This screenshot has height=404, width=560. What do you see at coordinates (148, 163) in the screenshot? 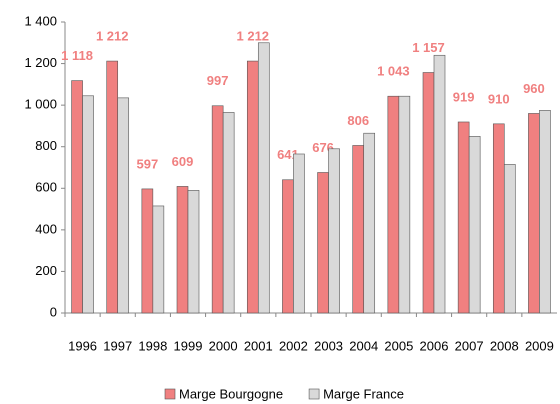
I see `value-label: 597` at bounding box center [148, 163].